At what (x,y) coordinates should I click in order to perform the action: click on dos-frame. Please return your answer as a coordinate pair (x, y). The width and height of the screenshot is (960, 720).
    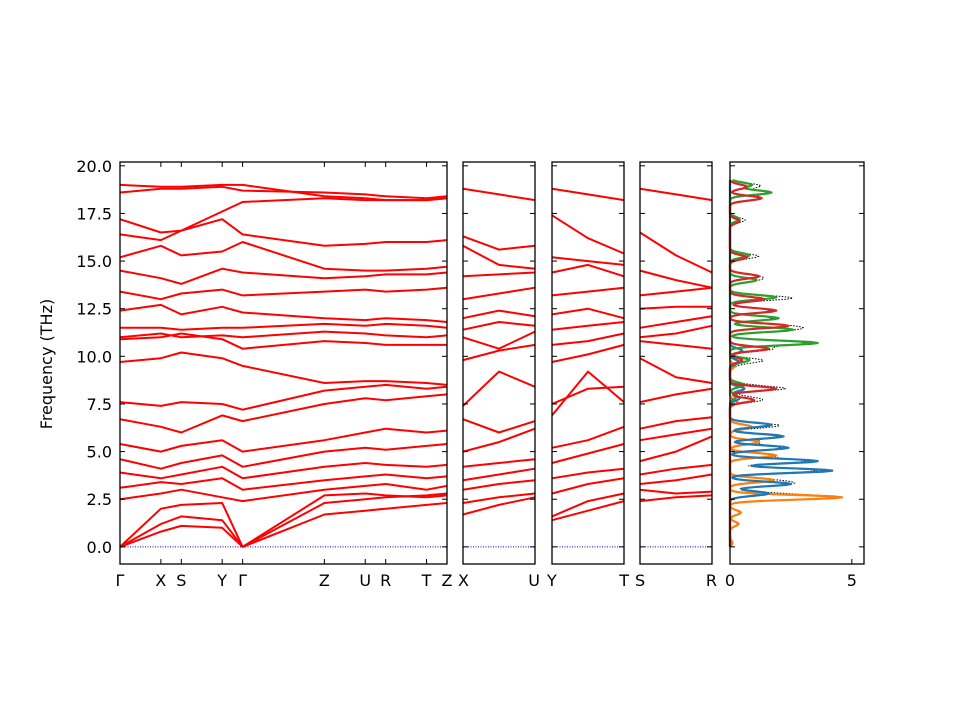
    Looking at the image, I should click on (797, 363).